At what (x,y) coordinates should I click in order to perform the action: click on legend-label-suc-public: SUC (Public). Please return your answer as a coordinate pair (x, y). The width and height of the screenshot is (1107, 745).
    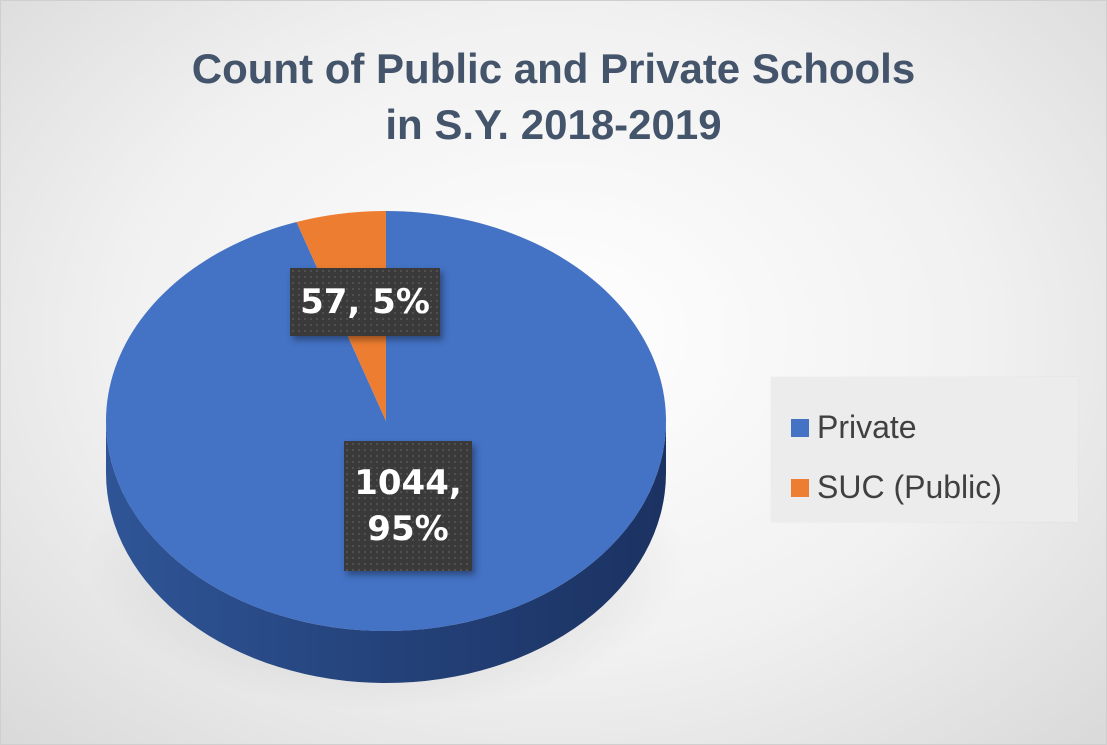
    Looking at the image, I should click on (909, 487).